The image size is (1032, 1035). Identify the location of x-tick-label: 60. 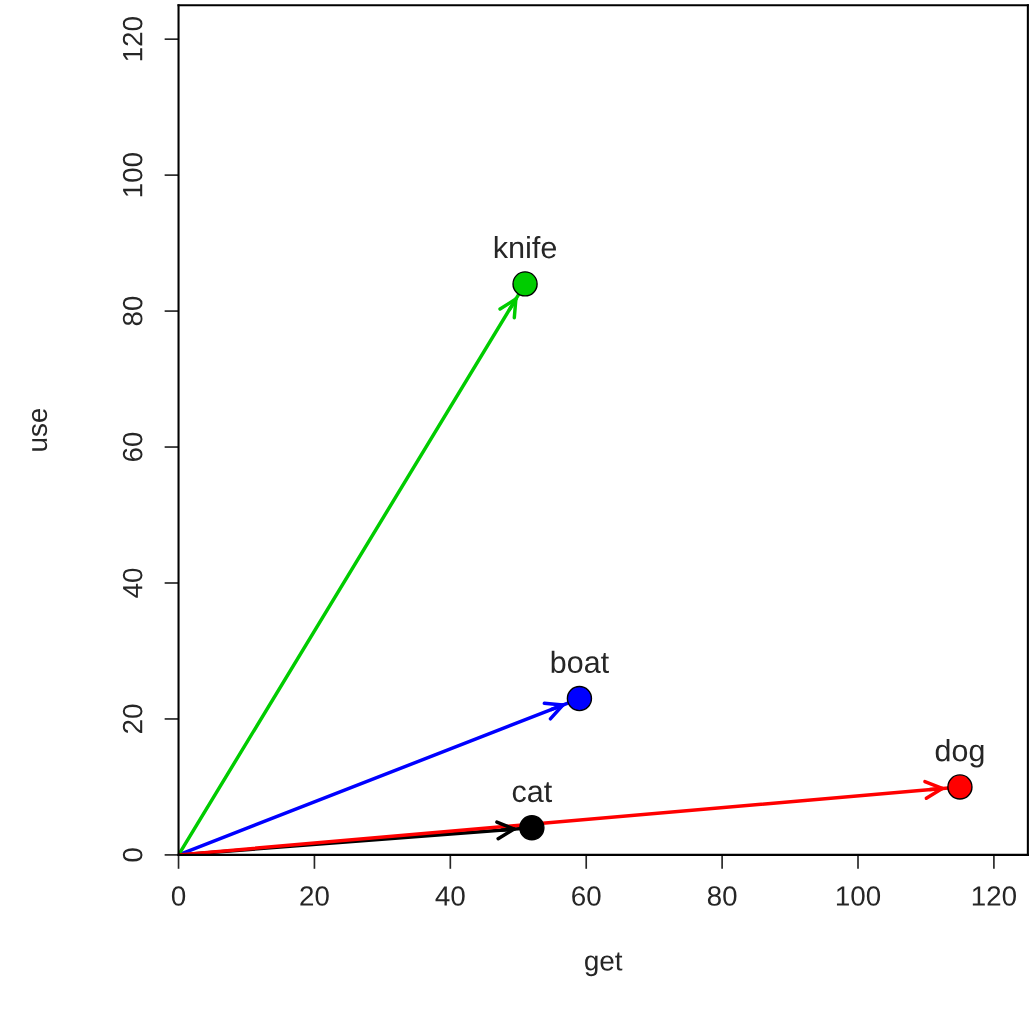
(586, 896).